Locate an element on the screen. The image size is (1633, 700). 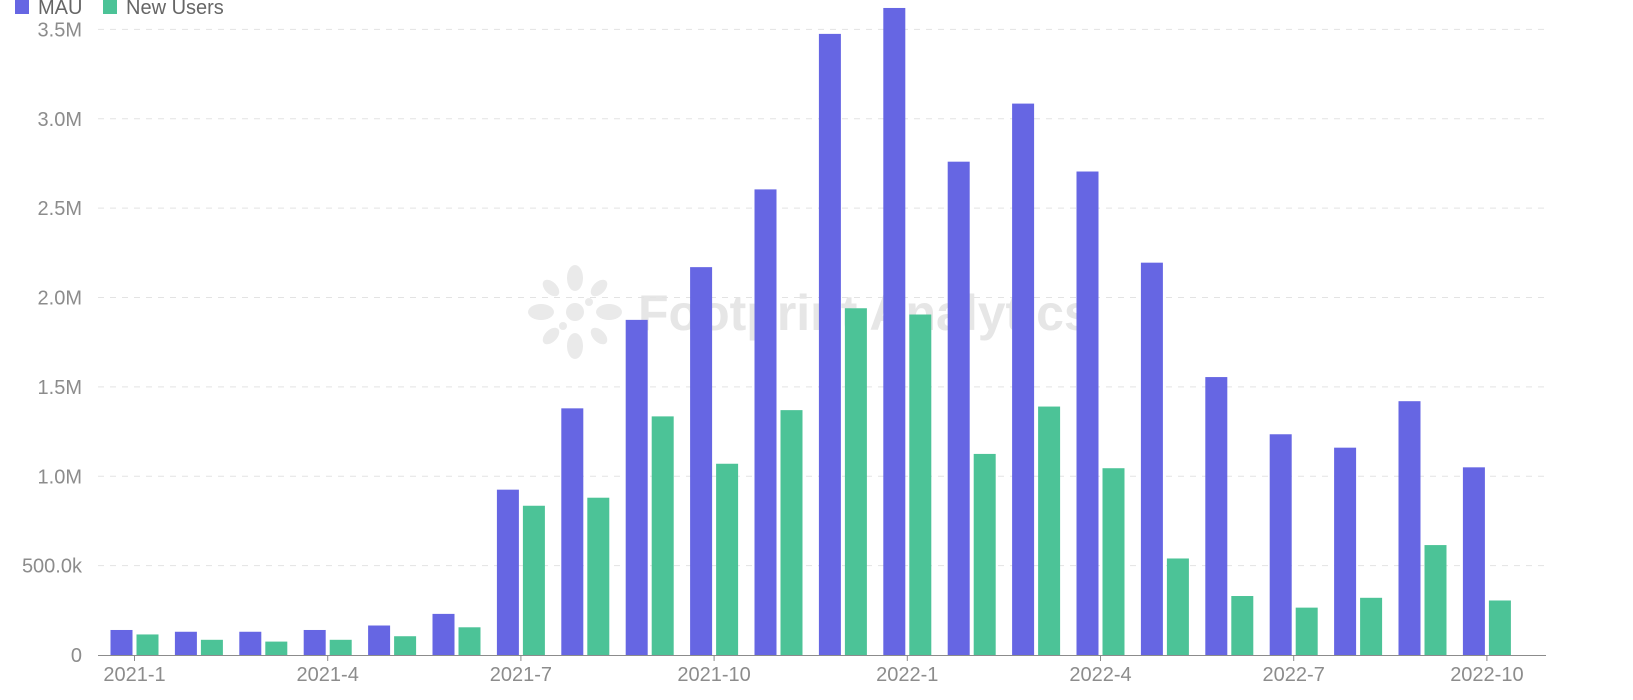
watermark: Footprint Analytics is located at coordinates (810, 312).